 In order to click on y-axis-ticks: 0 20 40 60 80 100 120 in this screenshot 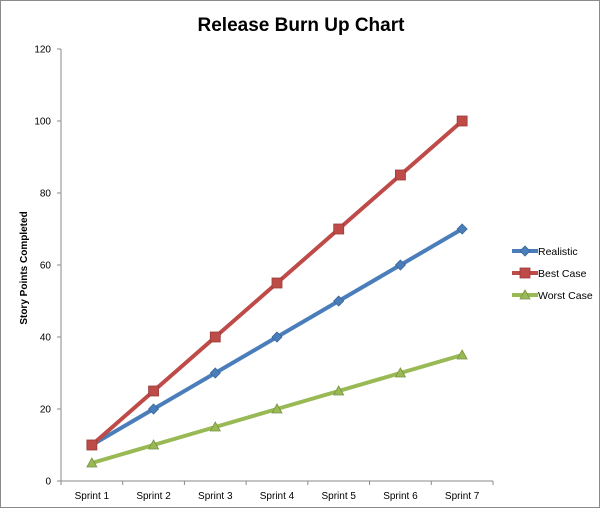, I will do `click(47, 266)`.